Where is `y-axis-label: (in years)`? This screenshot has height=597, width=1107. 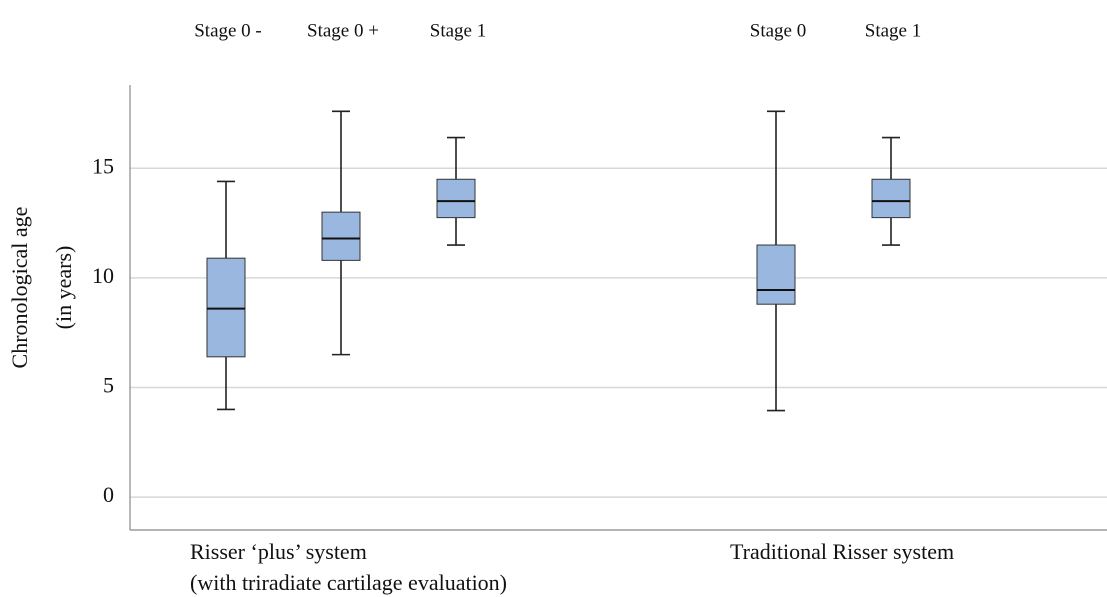
y-axis-label: (in years) is located at coordinates (63, 288).